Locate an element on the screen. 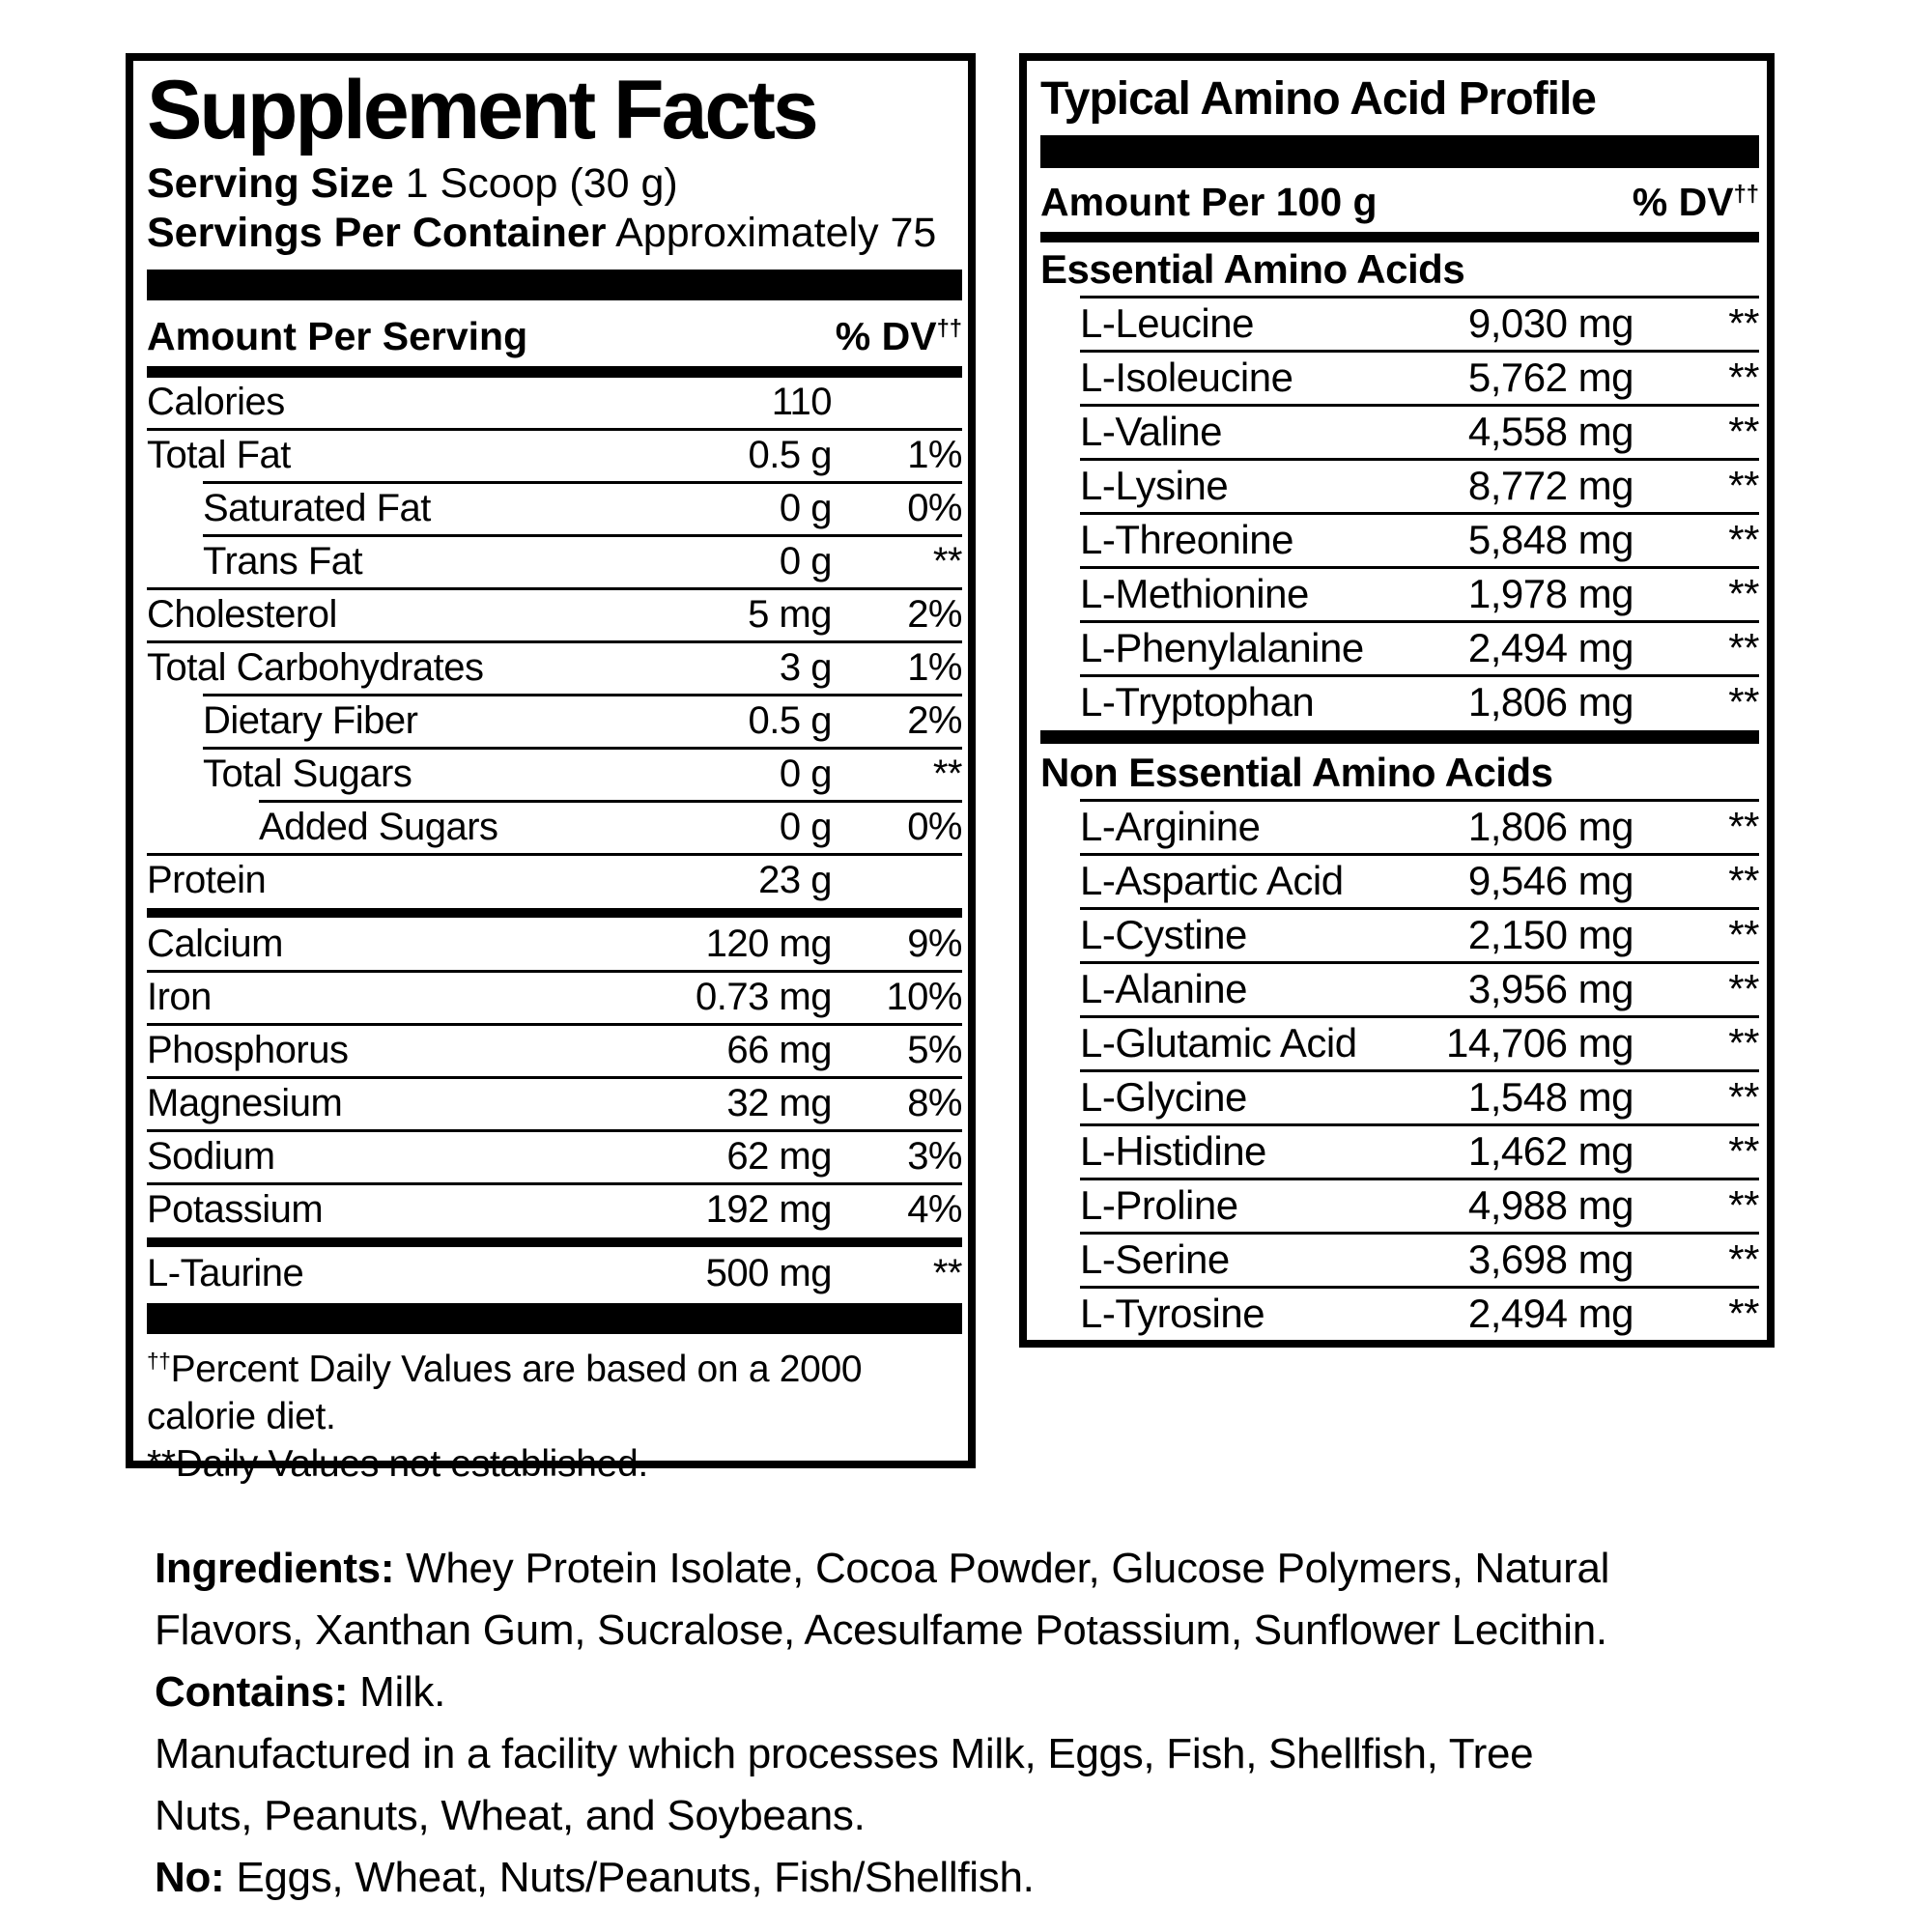  nutrient-amount: 62 mg is located at coordinates (779, 1157).